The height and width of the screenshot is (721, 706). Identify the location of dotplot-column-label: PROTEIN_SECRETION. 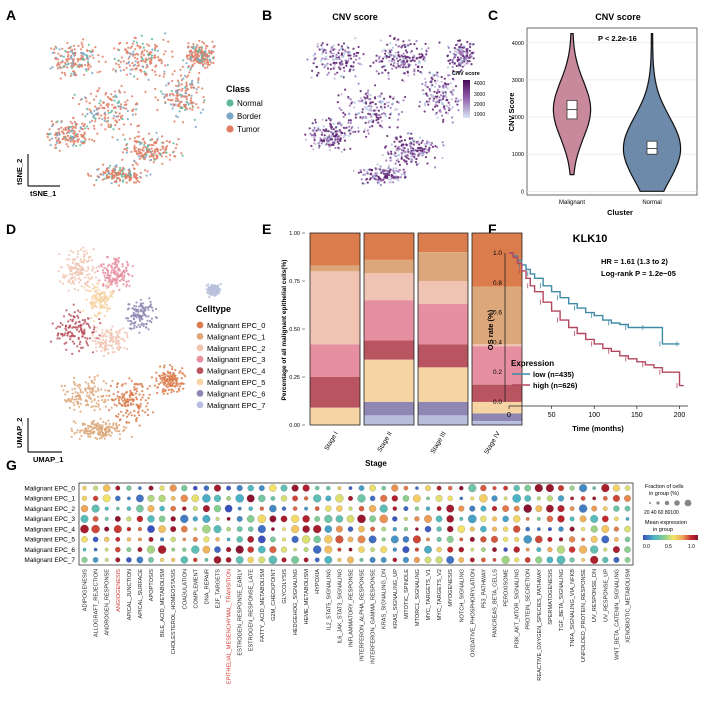
(529, 599).